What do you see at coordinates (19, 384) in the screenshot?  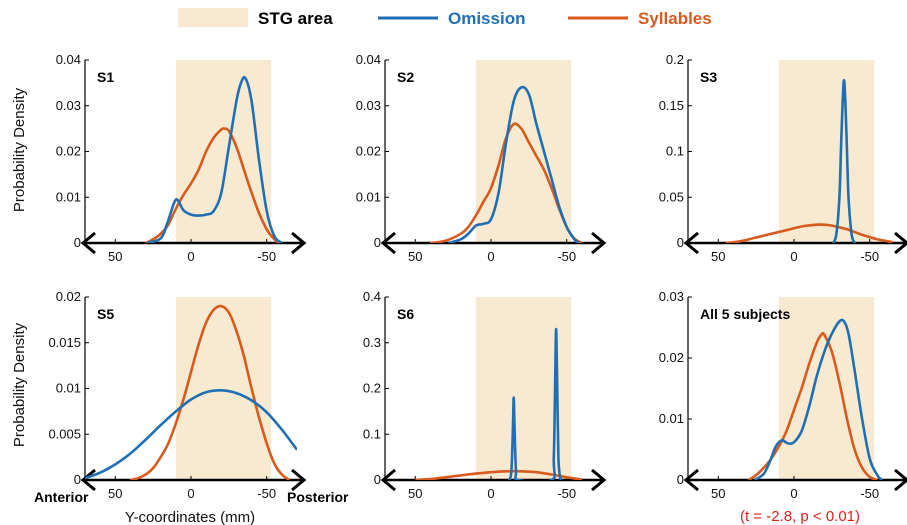 I see `y-axis-title-bottom: Probability Density` at bounding box center [19, 384].